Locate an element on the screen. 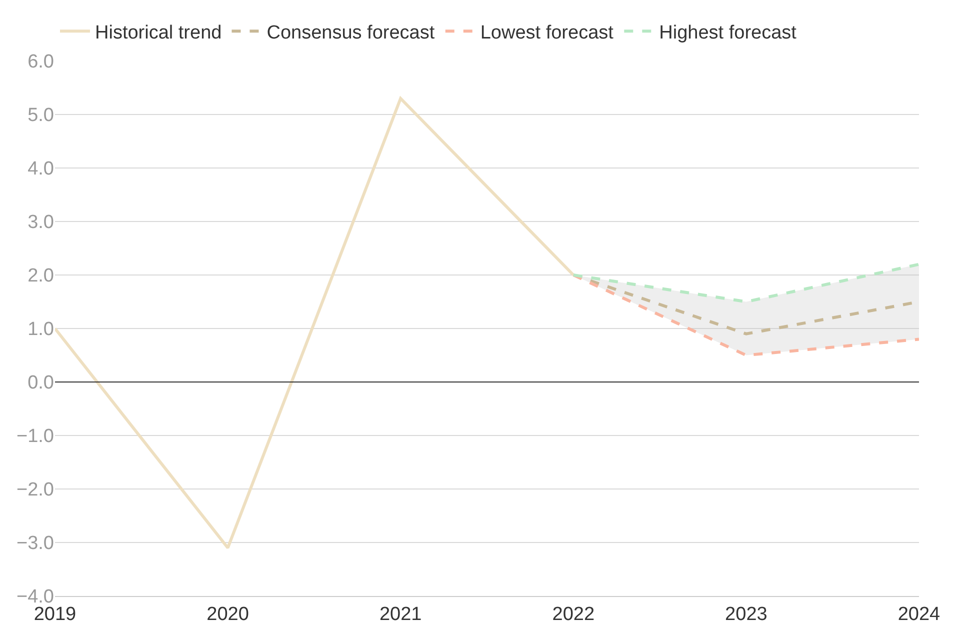  y-tick-label: 6.0 is located at coordinates (41, 62).